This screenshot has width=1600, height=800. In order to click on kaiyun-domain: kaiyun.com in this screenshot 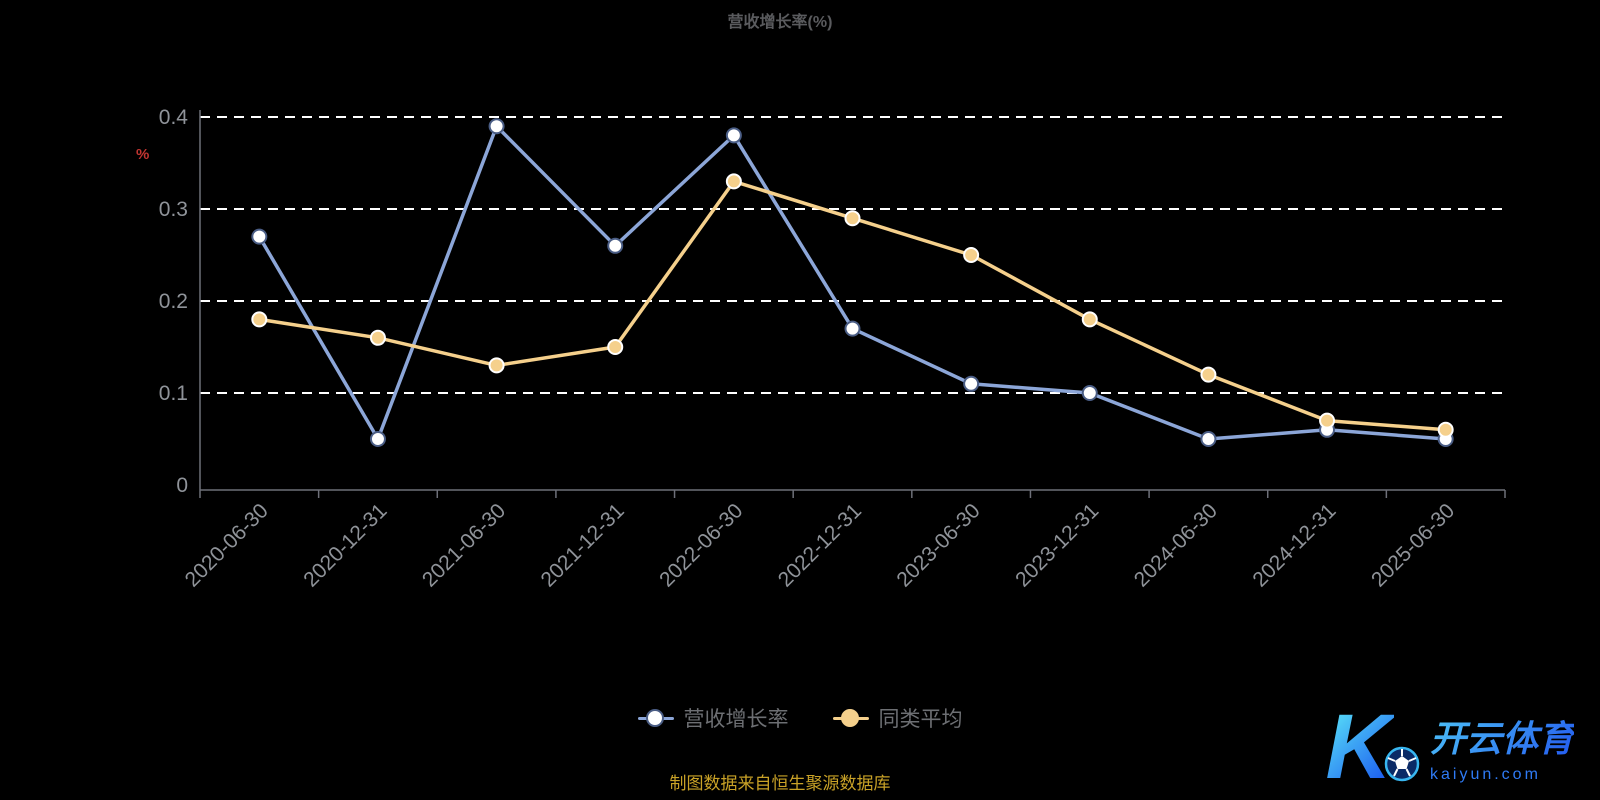, I will do `click(1485, 774)`.